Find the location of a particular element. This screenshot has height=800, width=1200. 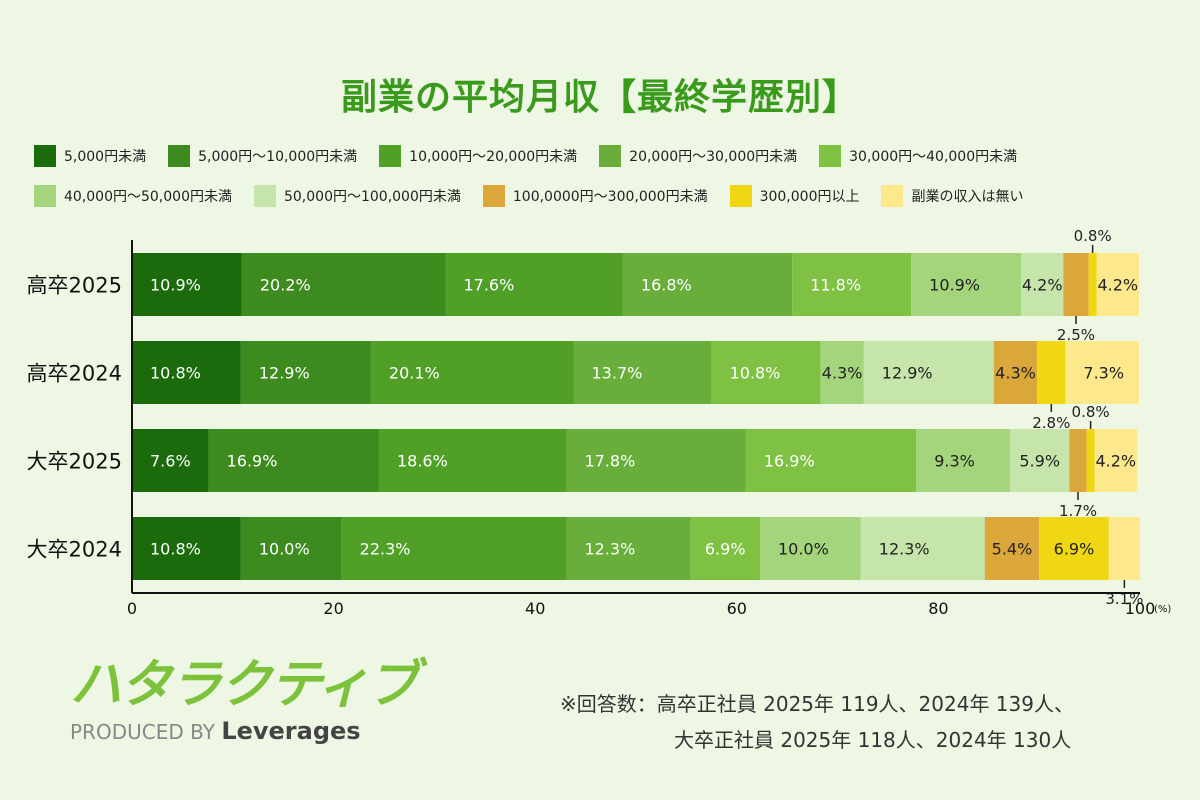

data-label: 2.8% is located at coordinates (1051, 423).